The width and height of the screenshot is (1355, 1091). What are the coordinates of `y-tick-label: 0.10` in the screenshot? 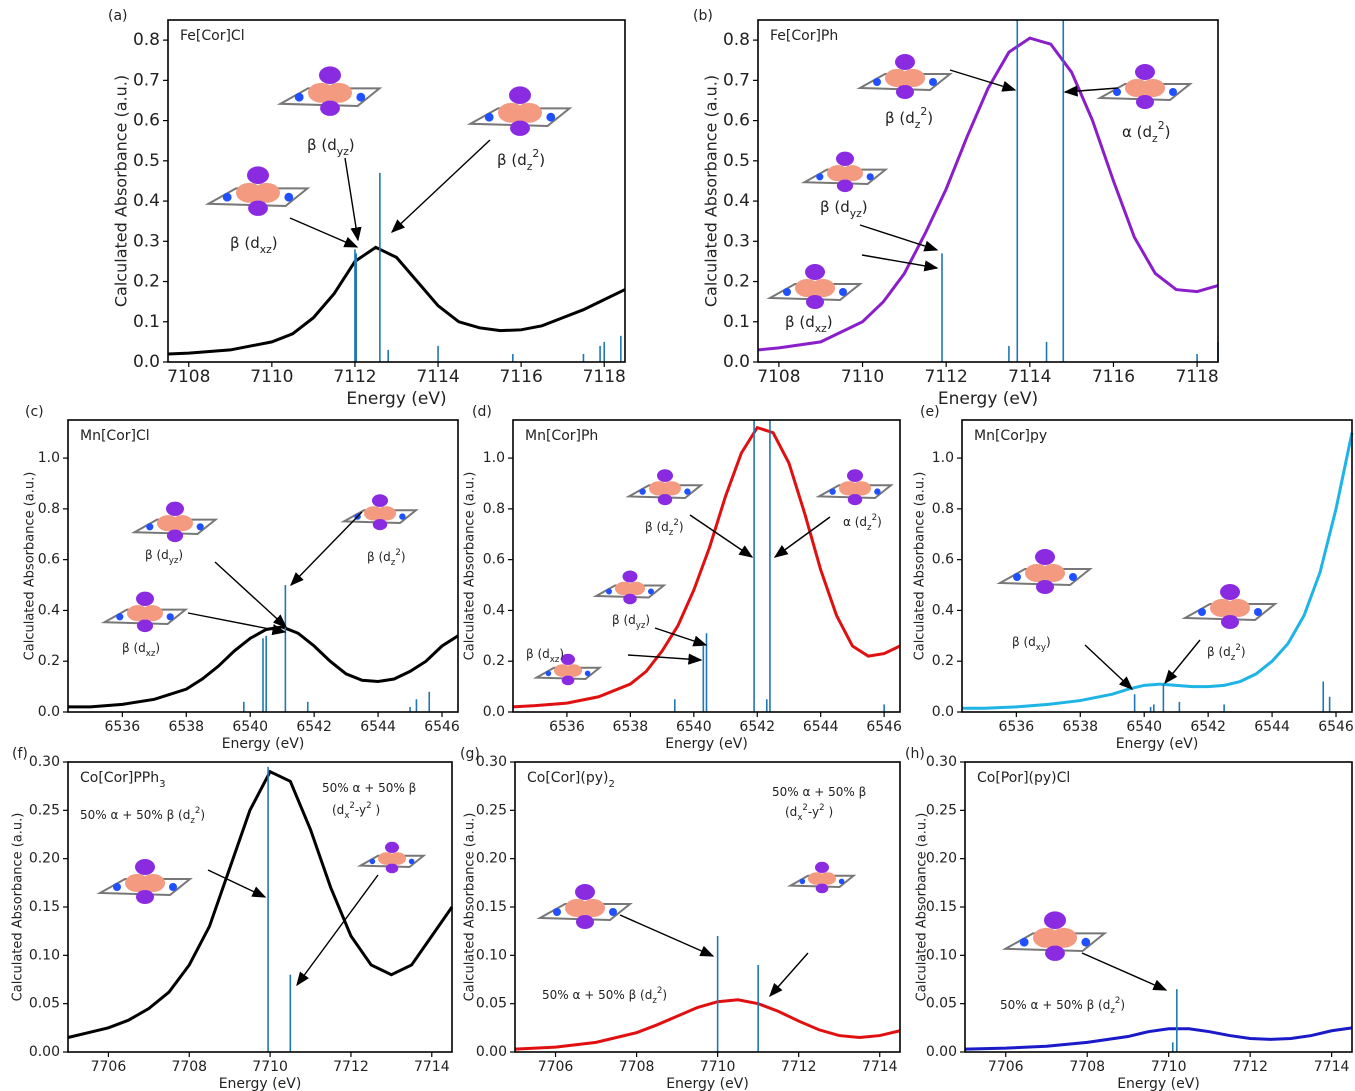 It's located at (491, 955).